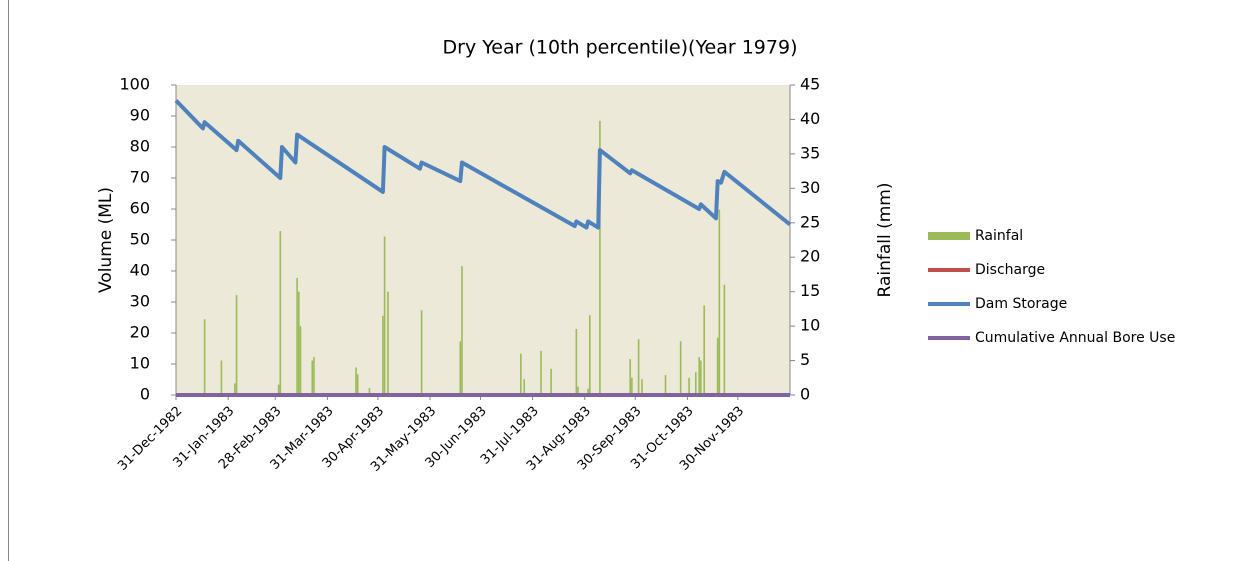 Image resolution: width=1243 pixels, height=561 pixels. Describe the element at coordinates (810, 187) in the screenshot. I see `y2-tick-label: 30` at that location.